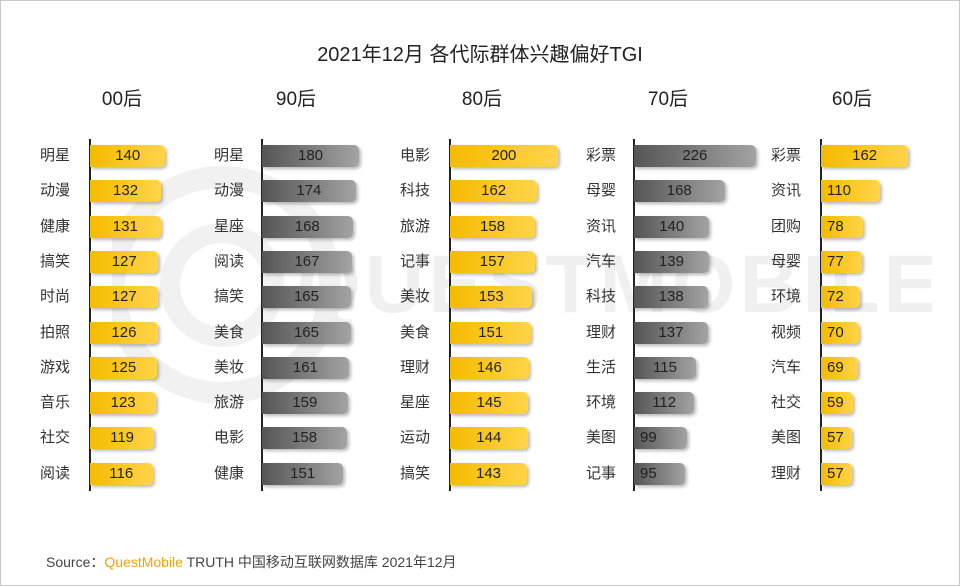 The width and height of the screenshot is (960, 586). Describe the element at coordinates (55, 403) in the screenshot. I see `category-label: 音乐` at that location.